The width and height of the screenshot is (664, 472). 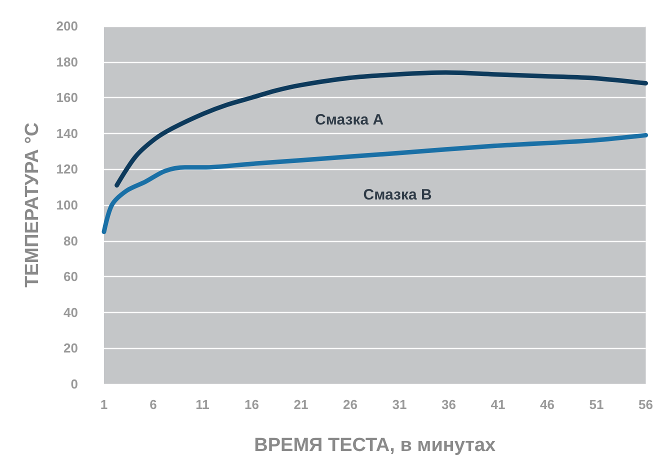 What do you see at coordinates (74, 384) in the screenshot?
I see `y-tick-label: 0` at bounding box center [74, 384].